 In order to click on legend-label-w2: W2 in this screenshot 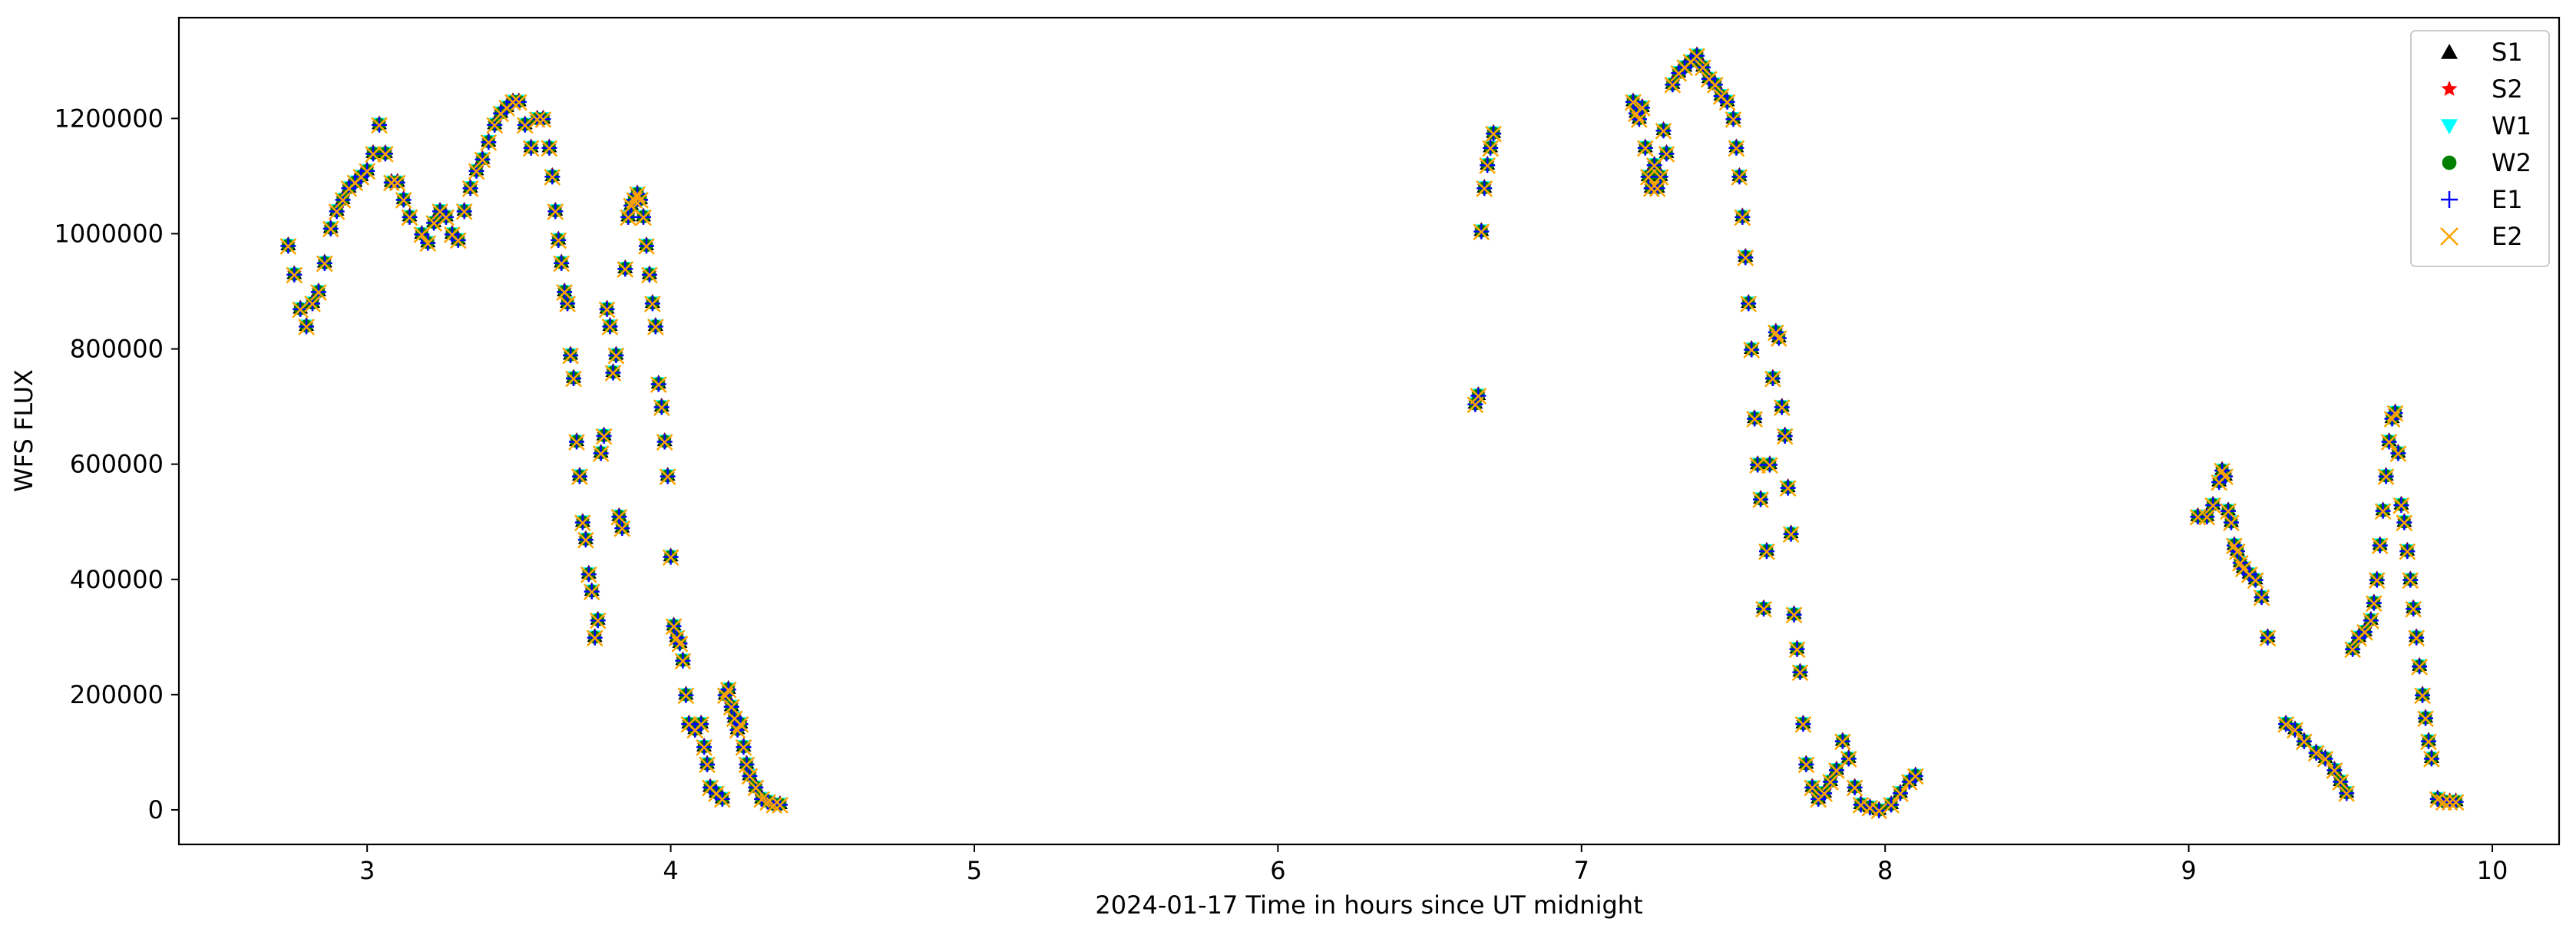, I will do `click(2511, 162)`.